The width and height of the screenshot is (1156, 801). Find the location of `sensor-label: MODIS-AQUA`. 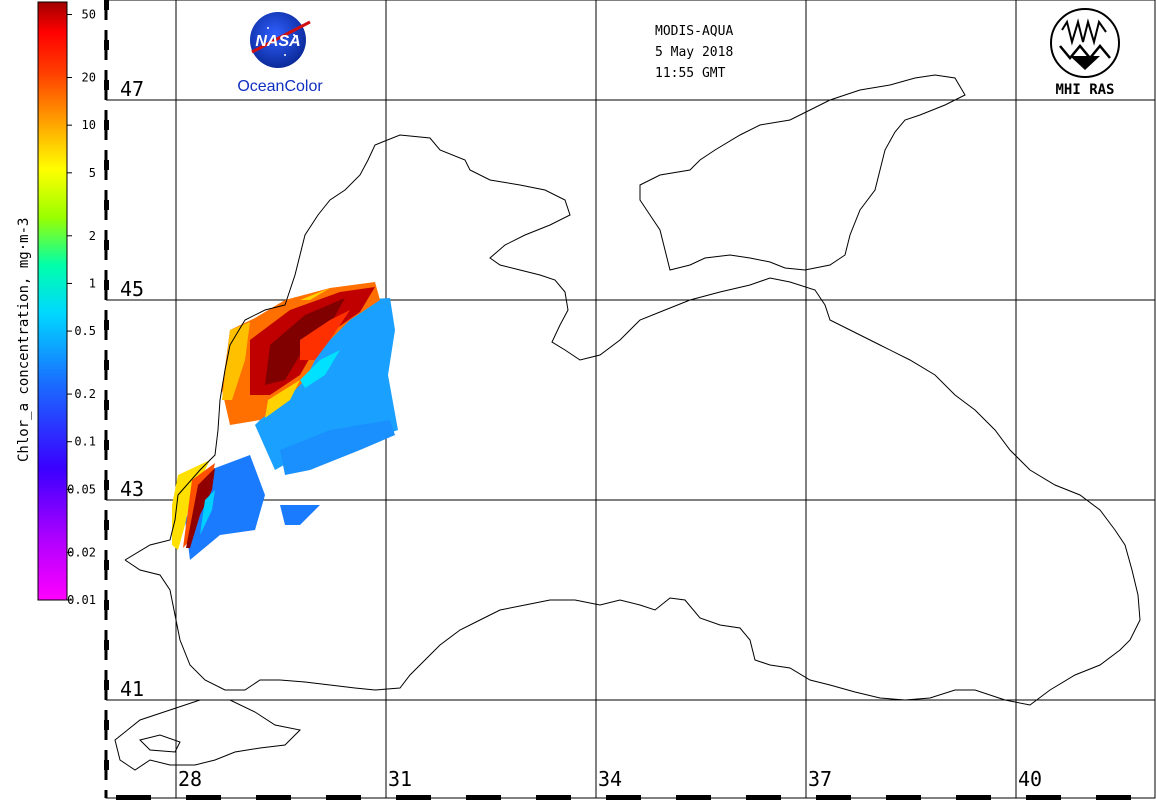

sensor-label: MODIS-AQUA is located at coordinates (694, 31).